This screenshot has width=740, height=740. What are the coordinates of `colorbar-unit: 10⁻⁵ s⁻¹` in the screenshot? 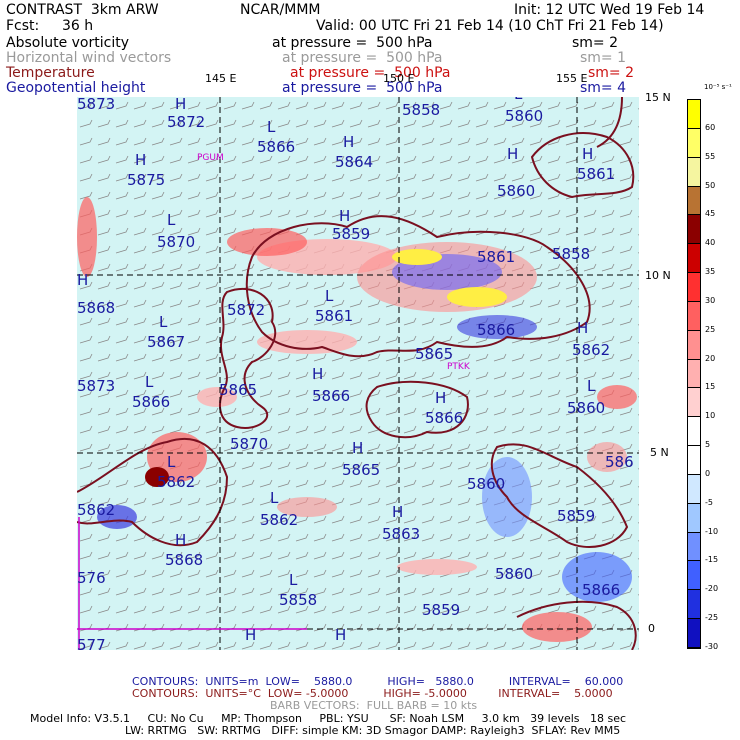 It's located at (718, 87).